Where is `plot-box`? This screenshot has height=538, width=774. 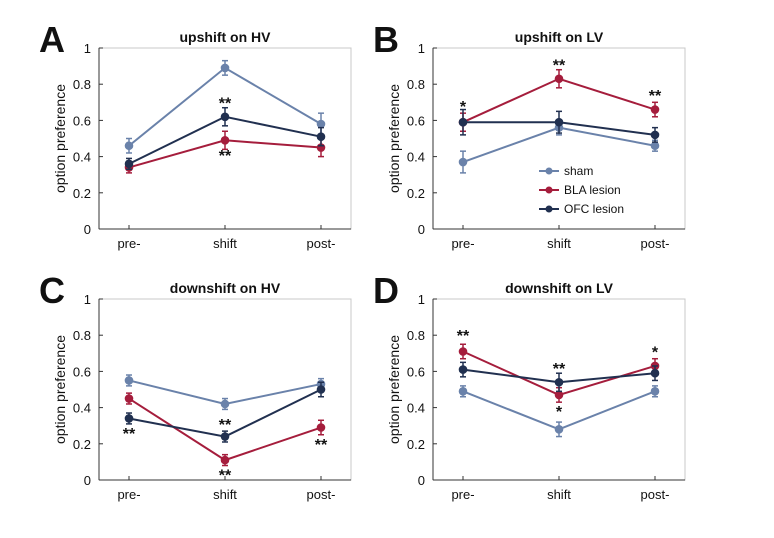
plot-box is located at coordinates (225, 389).